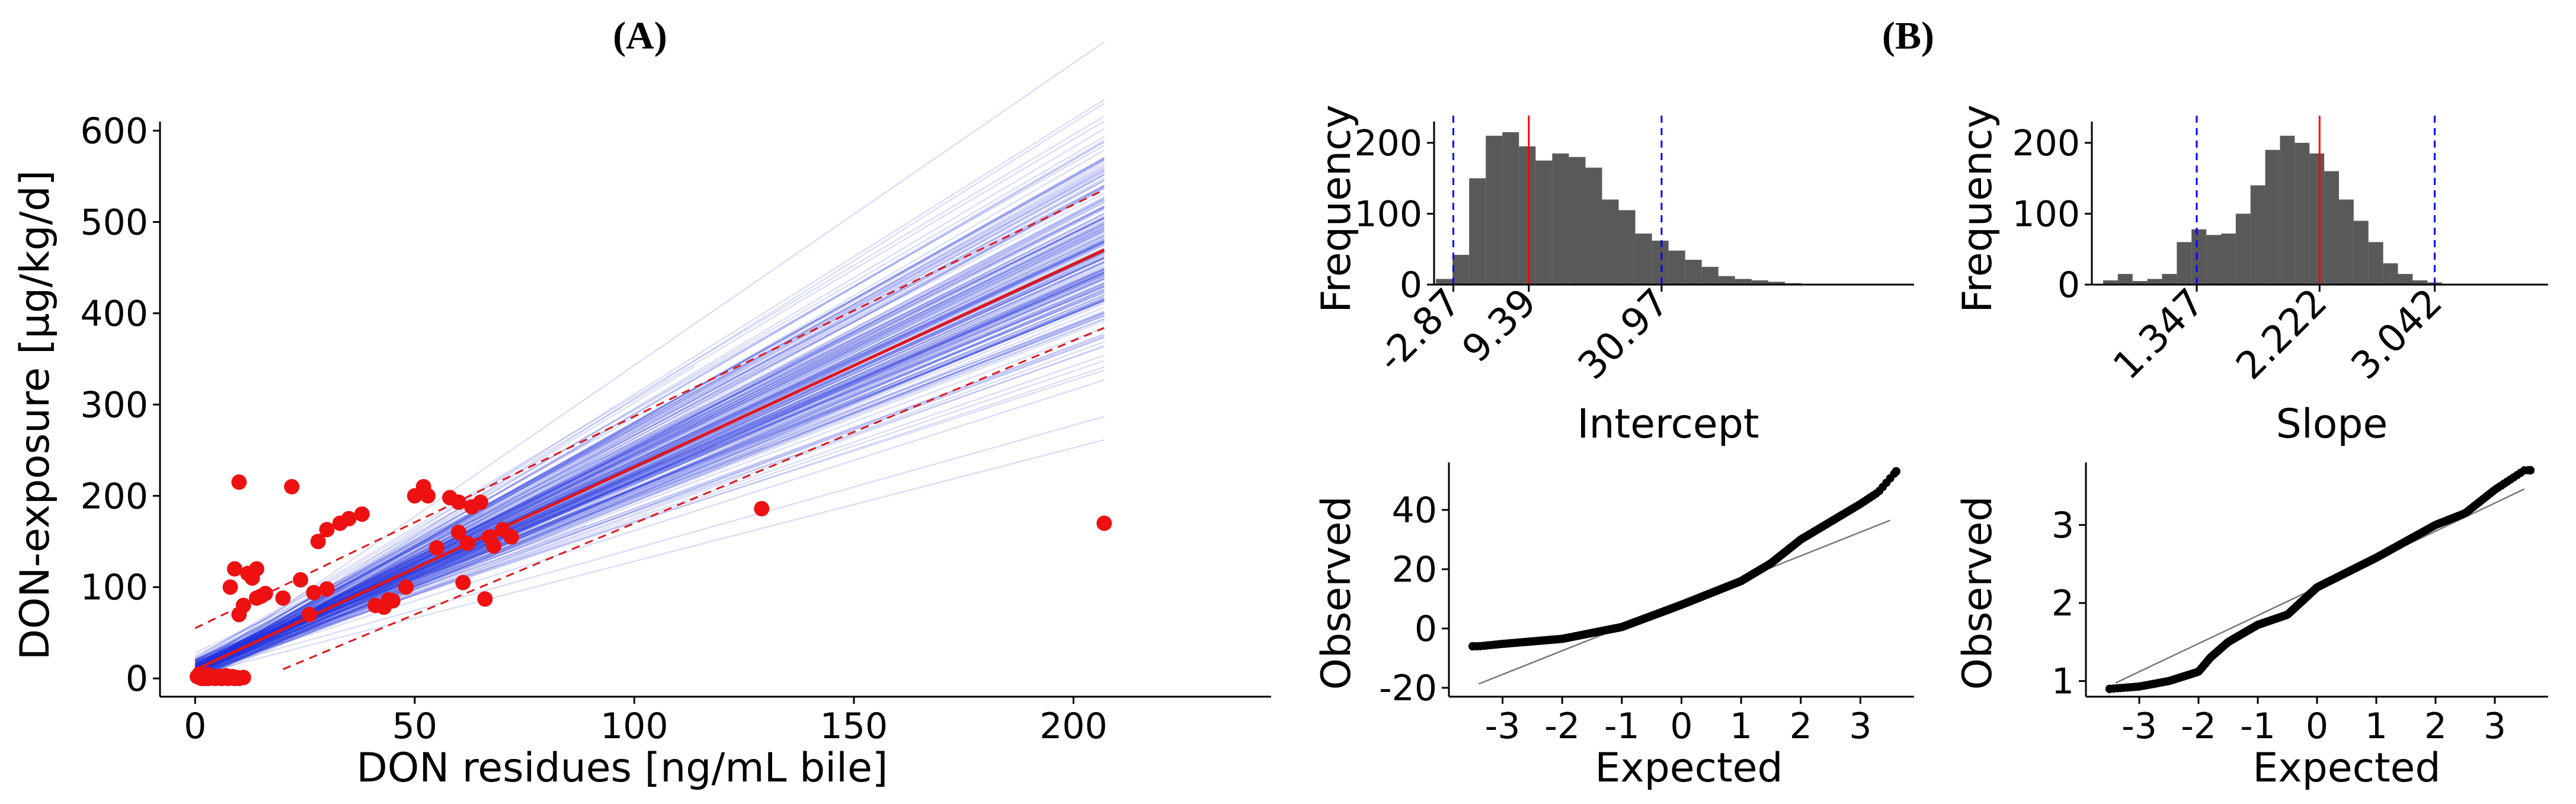 The width and height of the screenshot is (2576, 804). I want to click on x-tick-label: 150, so click(854, 726).